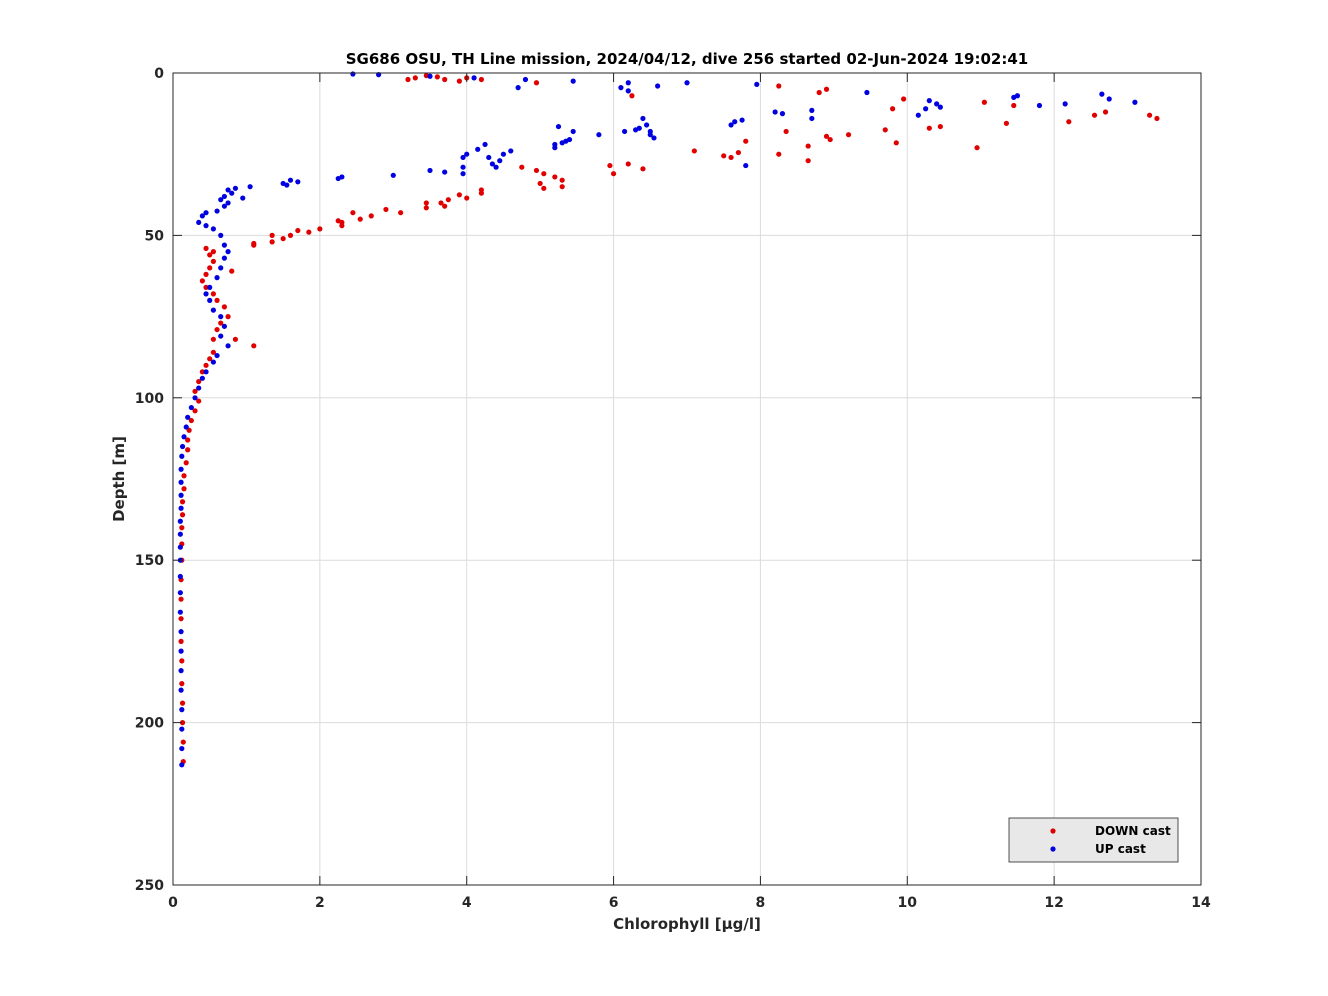 Image resolution: width=1328 pixels, height=996 pixels. What do you see at coordinates (1093, 840) in the screenshot?
I see `legend-box` at bounding box center [1093, 840].